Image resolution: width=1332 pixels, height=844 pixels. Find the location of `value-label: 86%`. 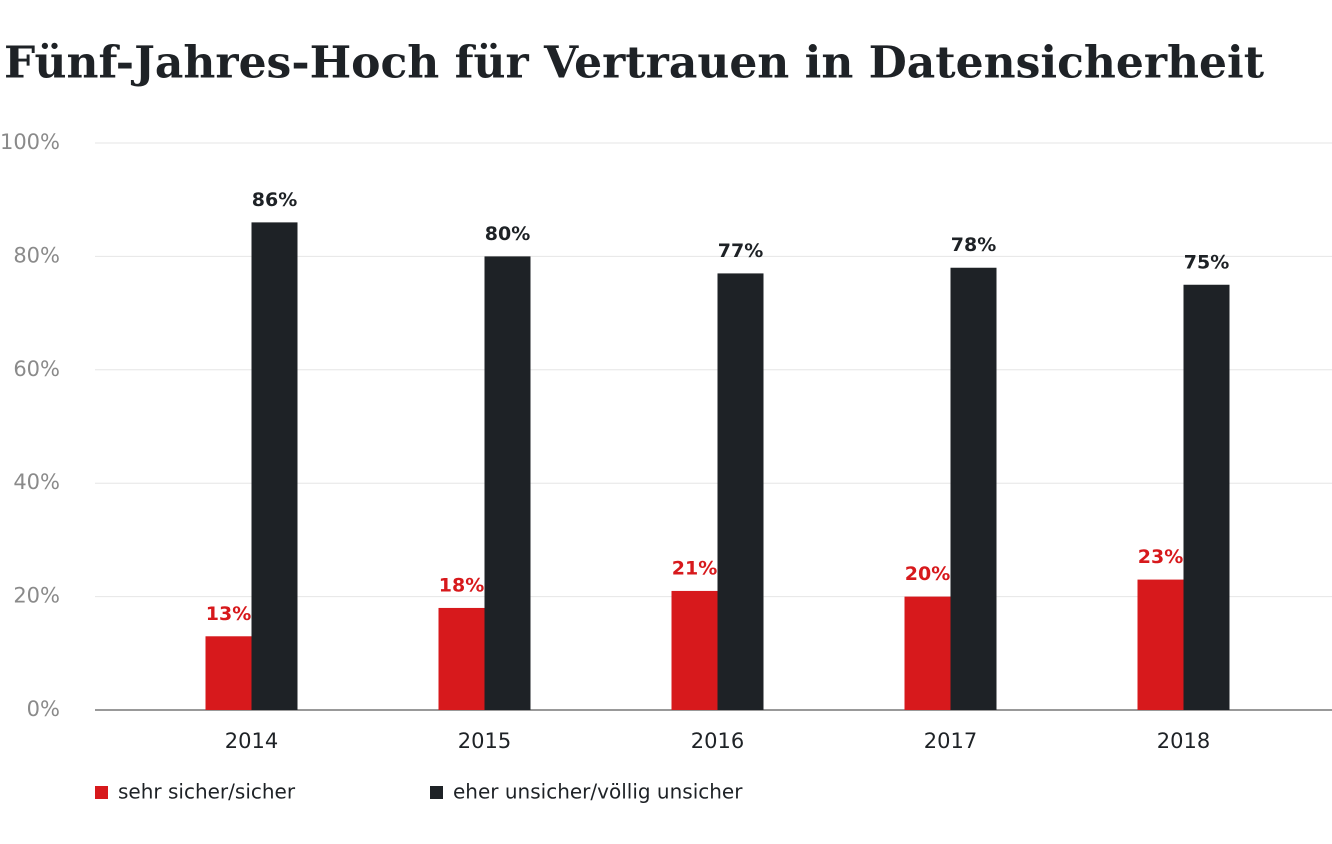

value-label: 86% is located at coordinates (274, 200).